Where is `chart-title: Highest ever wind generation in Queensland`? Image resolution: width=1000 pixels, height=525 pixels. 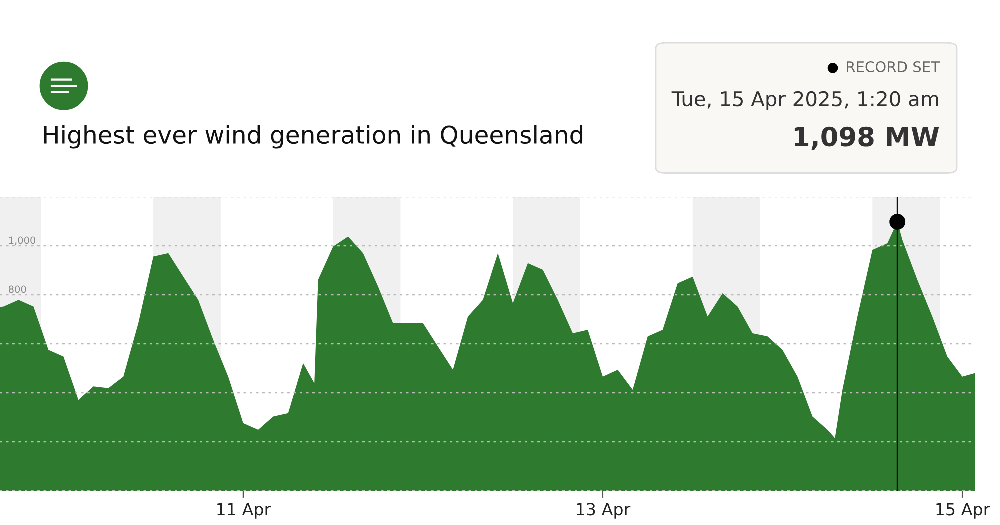 chart-title: Highest ever wind generation in Queensland is located at coordinates (313, 137).